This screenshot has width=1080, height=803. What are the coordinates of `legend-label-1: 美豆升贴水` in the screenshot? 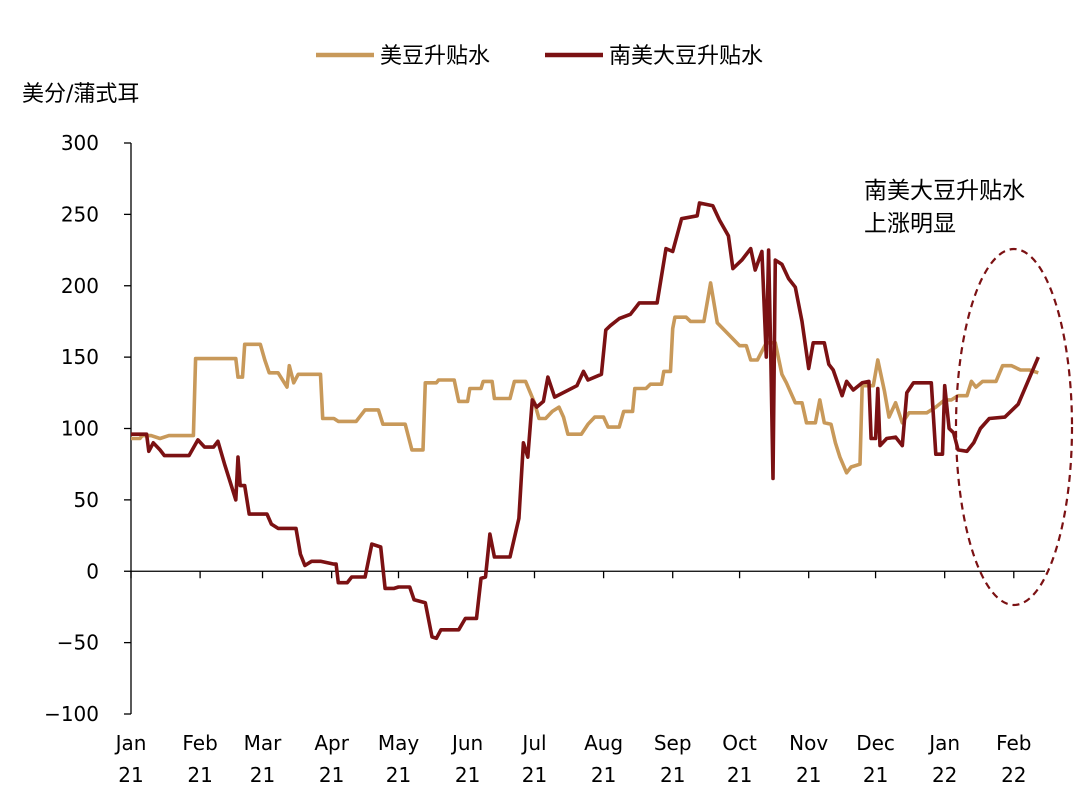 It's located at (435, 56).